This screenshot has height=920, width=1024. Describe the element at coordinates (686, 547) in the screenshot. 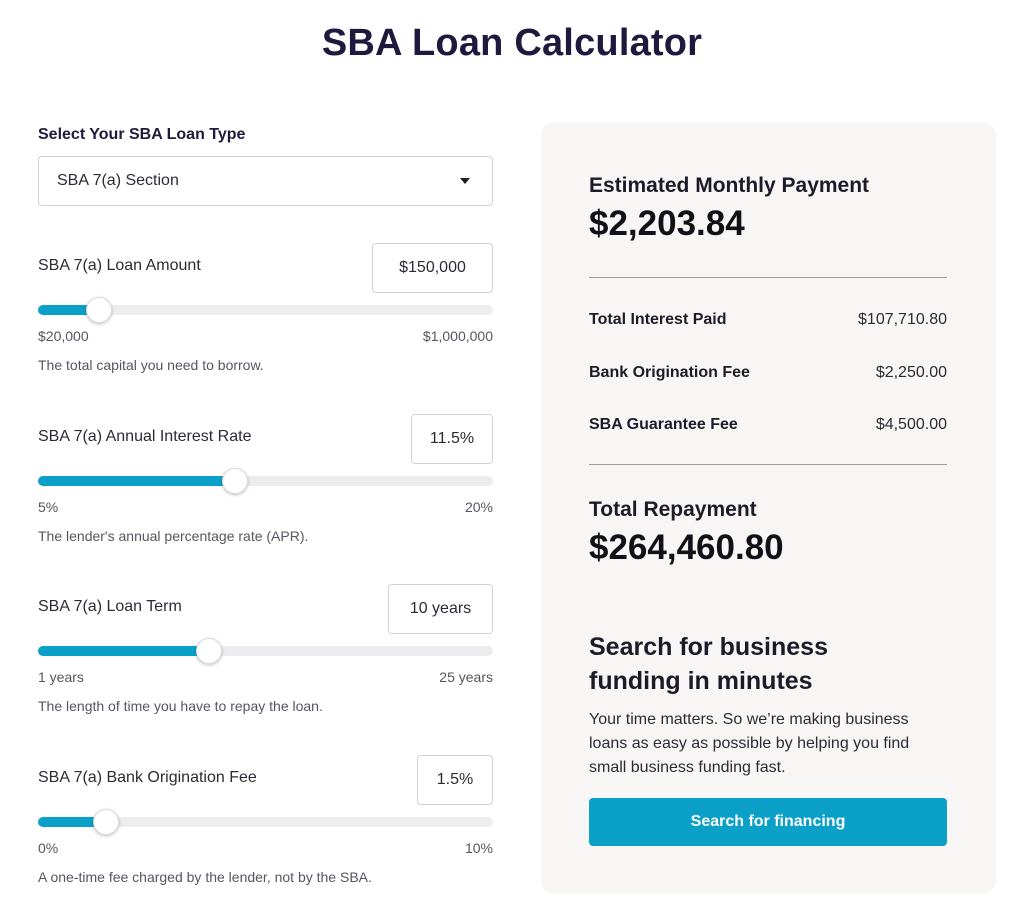

I see `total-repayment-value: $264,460.80` at that location.